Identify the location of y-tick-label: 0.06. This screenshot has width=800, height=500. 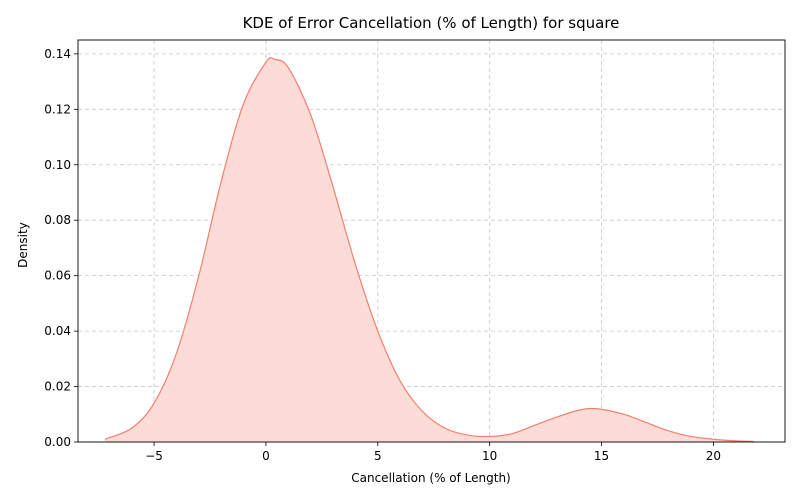
(57, 276).